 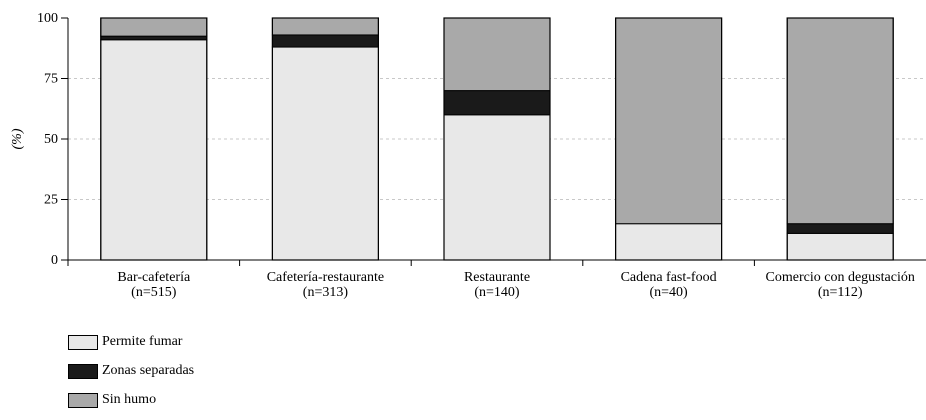 What do you see at coordinates (497, 277) in the screenshot?
I see `x-tick-label: Restaurante` at bounding box center [497, 277].